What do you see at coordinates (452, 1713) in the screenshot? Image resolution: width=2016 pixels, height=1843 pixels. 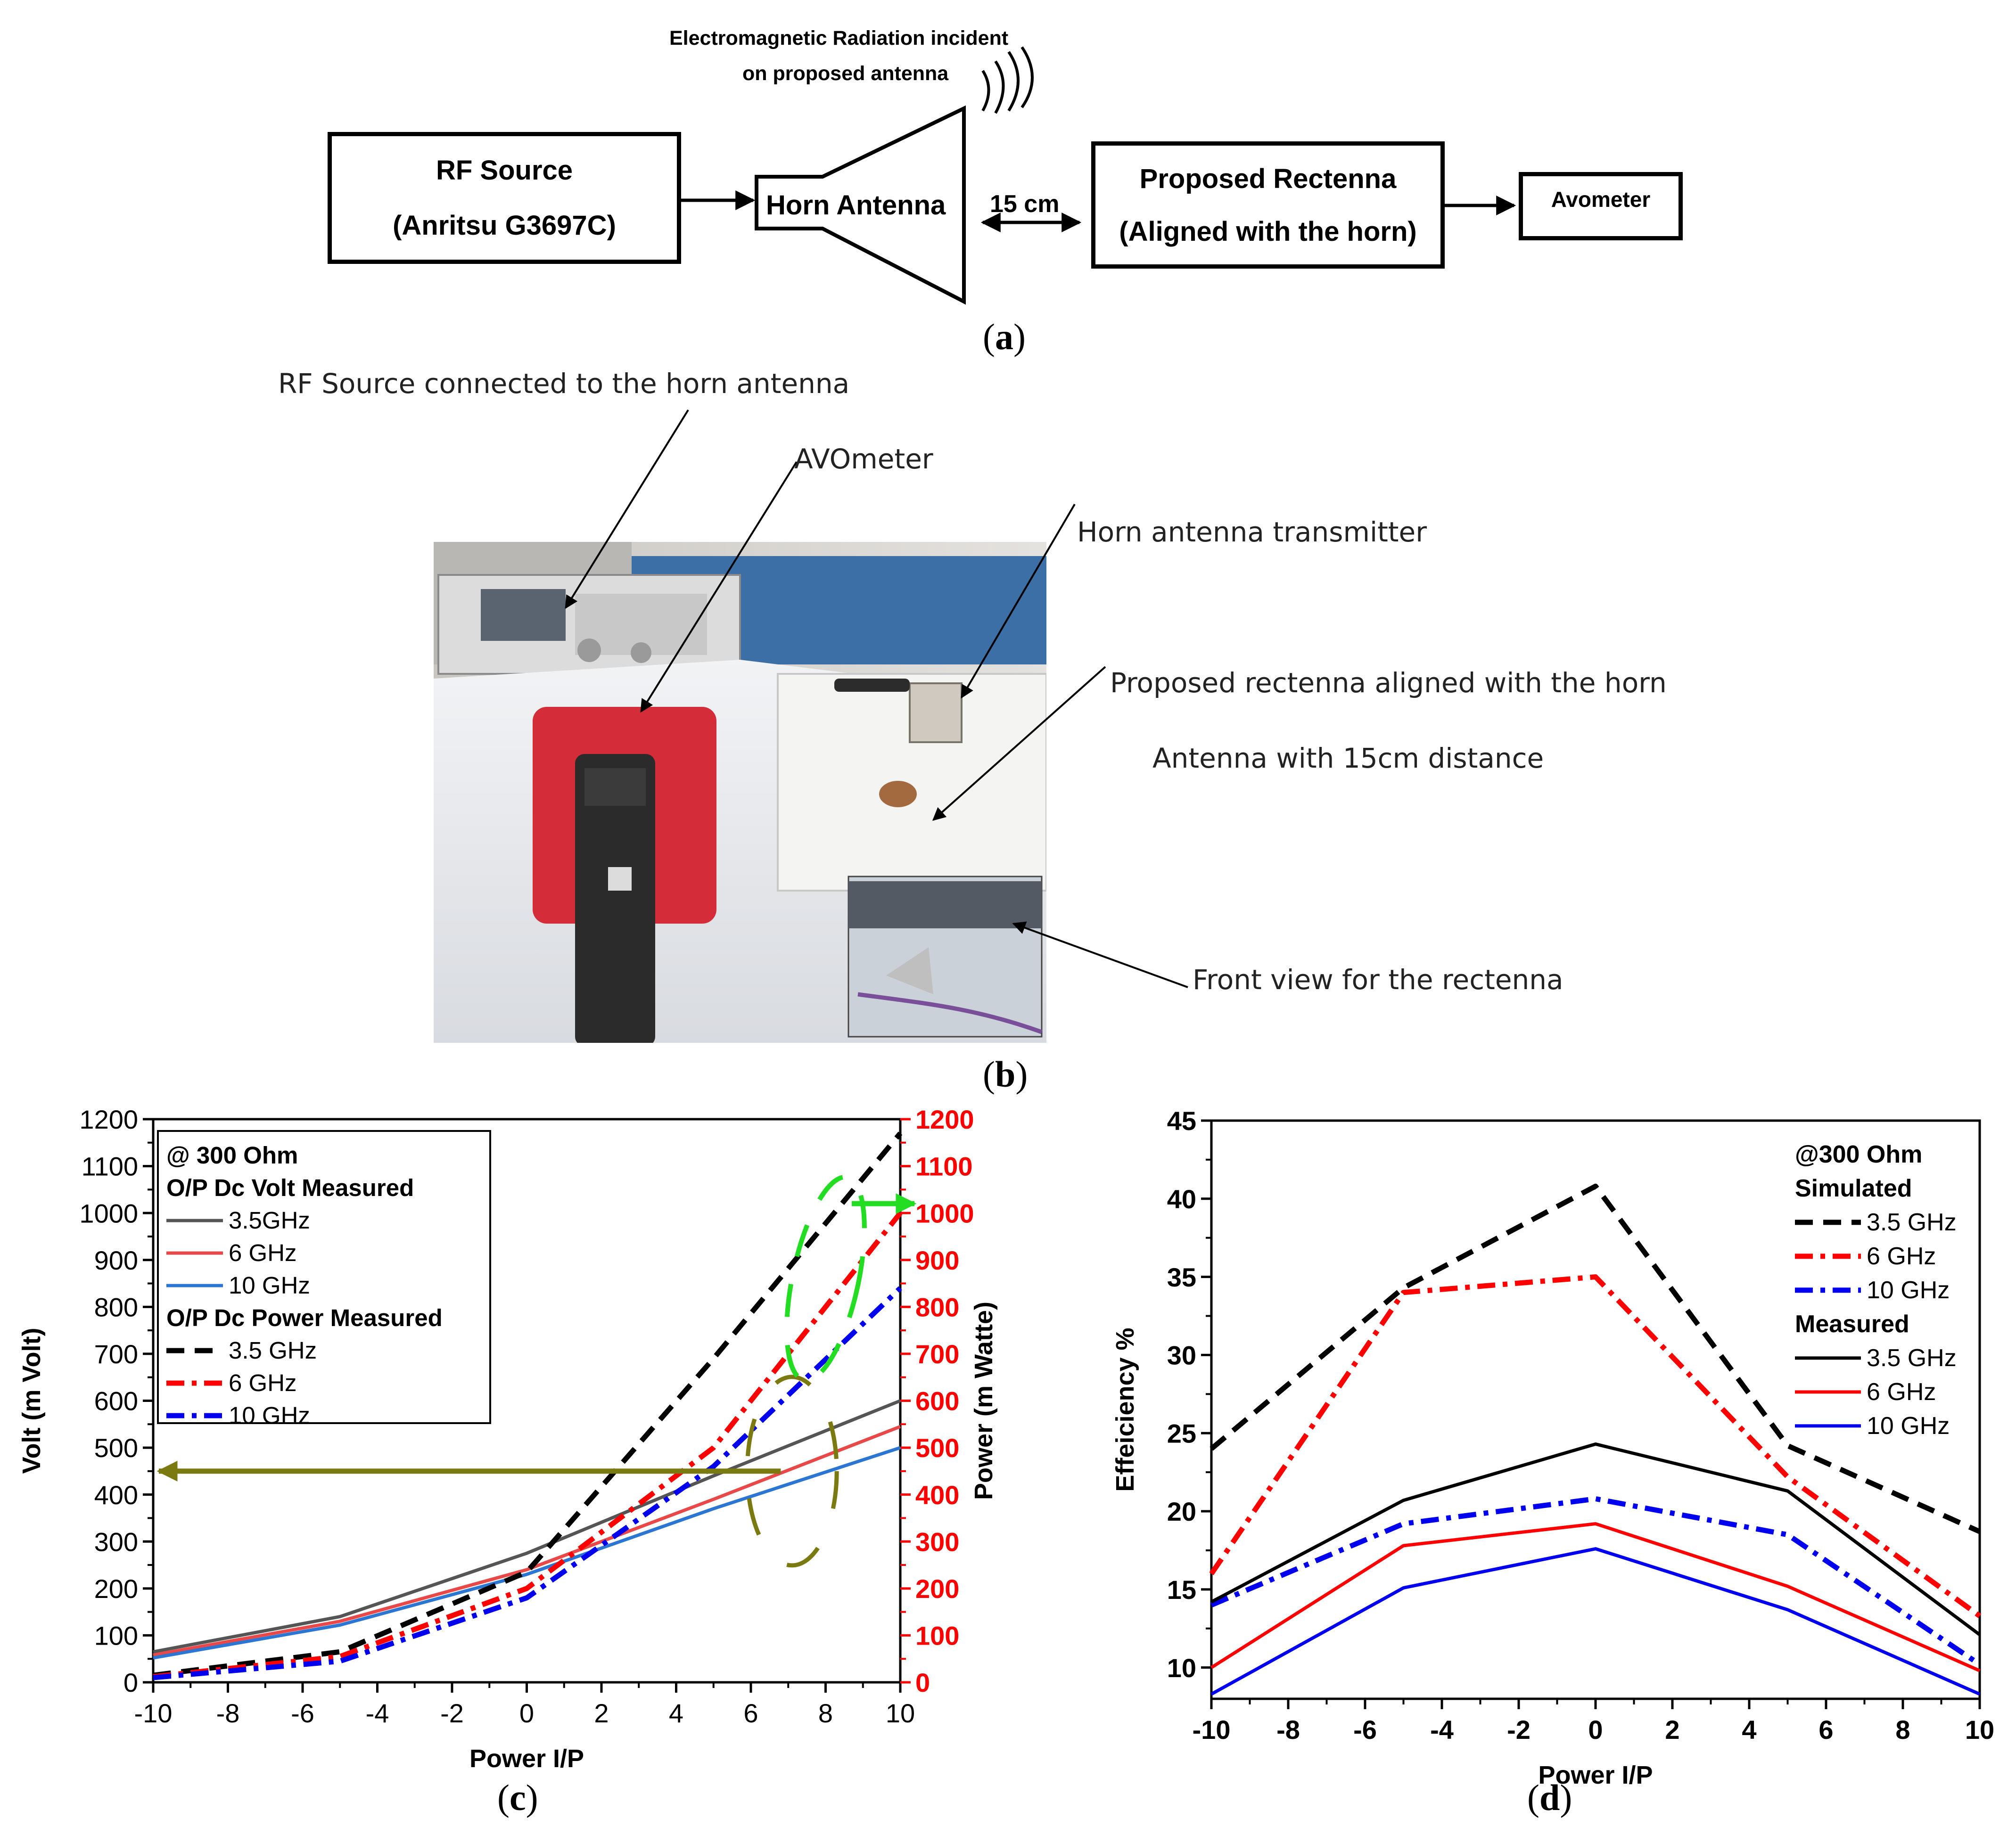 I see `x-tick-label: -2` at bounding box center [452, 1713].